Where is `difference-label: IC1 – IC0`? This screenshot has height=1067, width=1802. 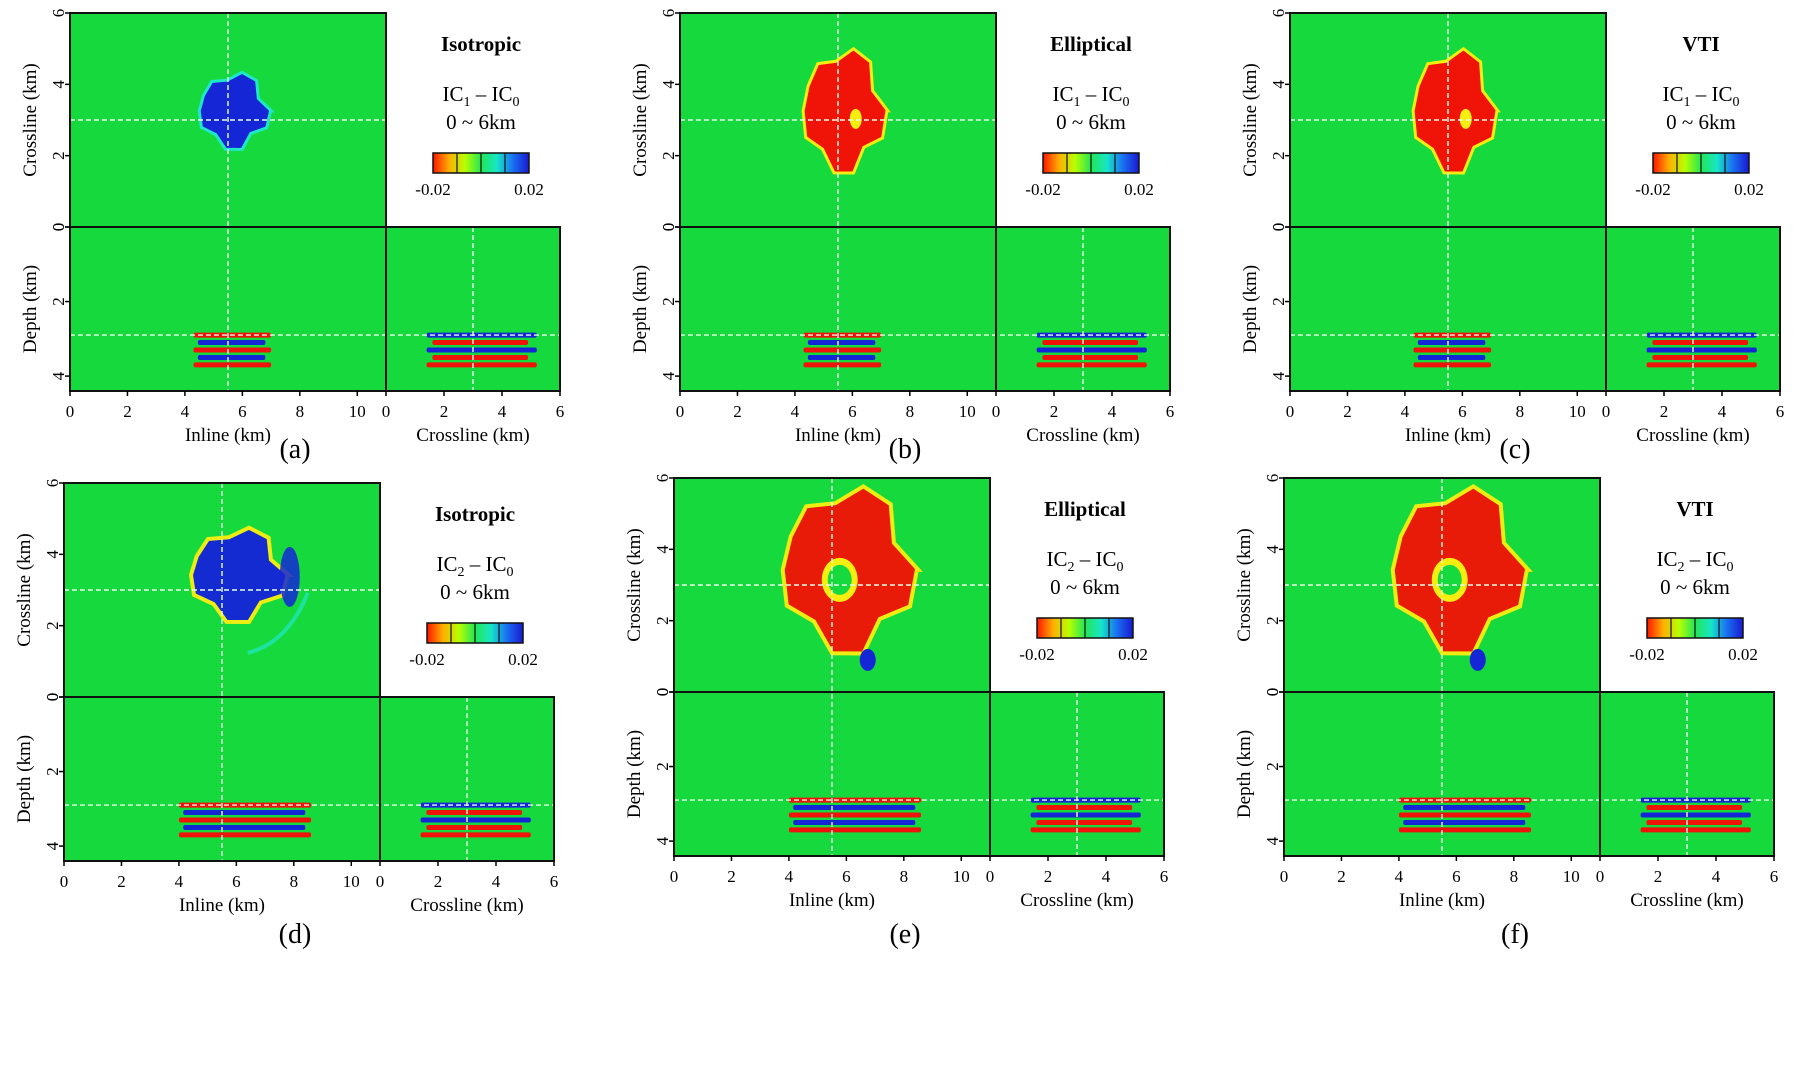 difference-label: IC1 – IC0 is located at coordinates (1091, 96).